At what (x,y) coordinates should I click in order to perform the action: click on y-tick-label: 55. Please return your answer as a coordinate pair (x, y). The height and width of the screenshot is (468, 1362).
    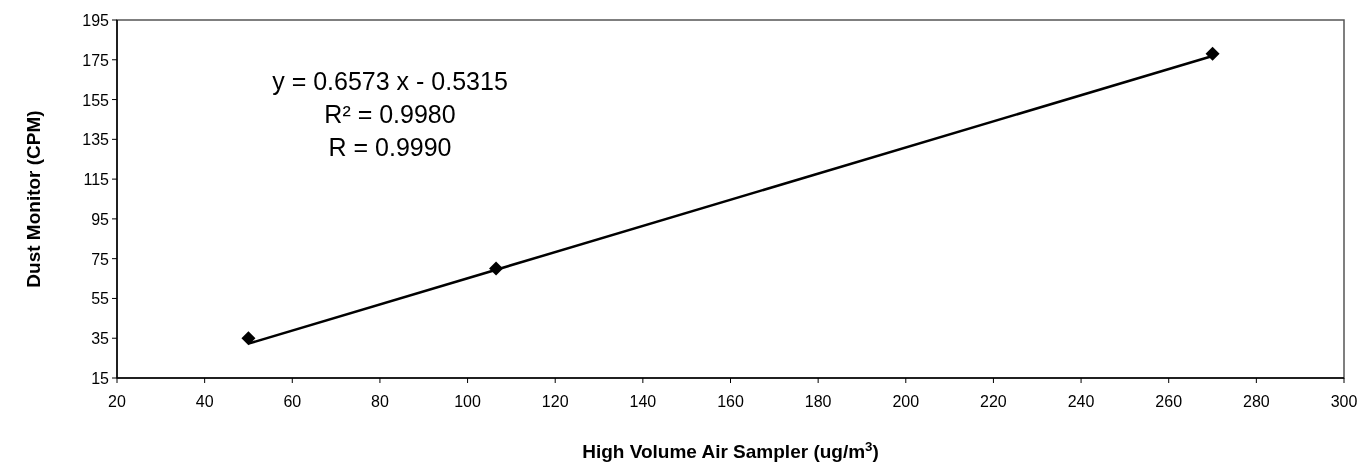
    Looking at the image, I should click on (100, 299).